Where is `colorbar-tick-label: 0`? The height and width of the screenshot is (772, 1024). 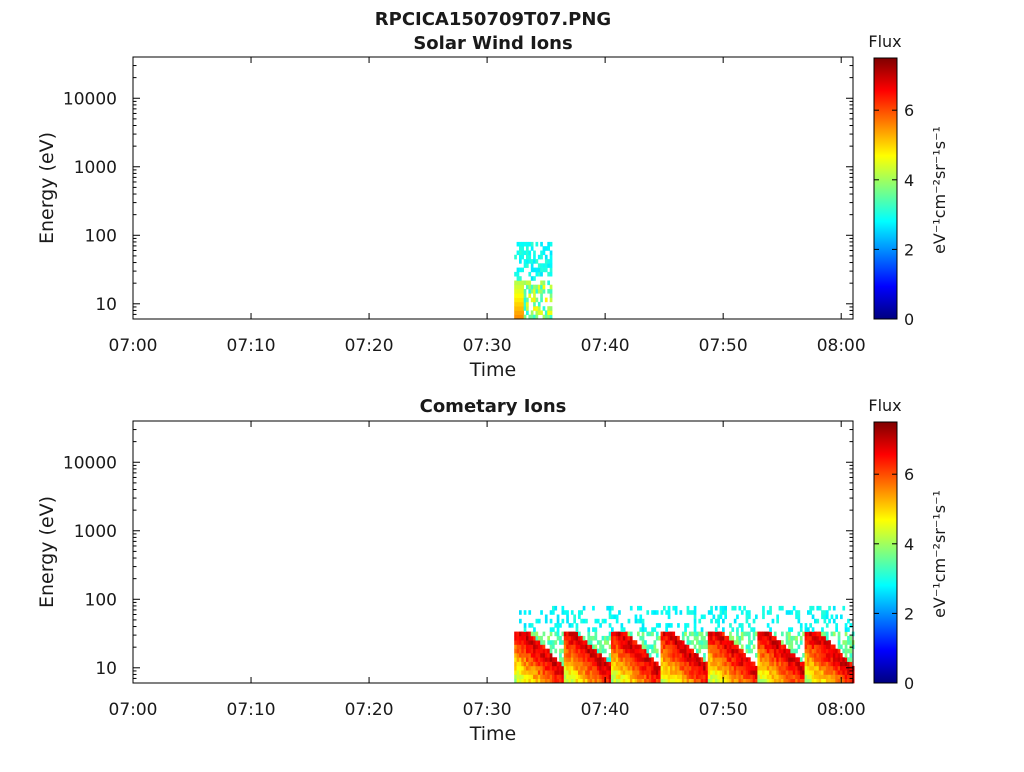
colorbar-tick-label: 0 is located at coordinates (909, 683).